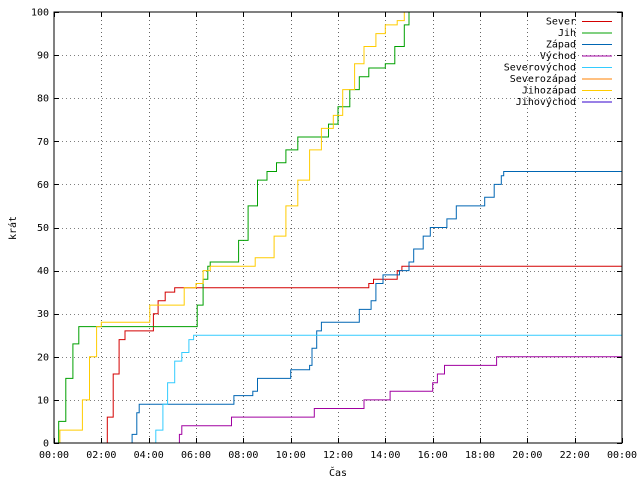  I want to click on y-tick-label: 60, so click(43, 185).